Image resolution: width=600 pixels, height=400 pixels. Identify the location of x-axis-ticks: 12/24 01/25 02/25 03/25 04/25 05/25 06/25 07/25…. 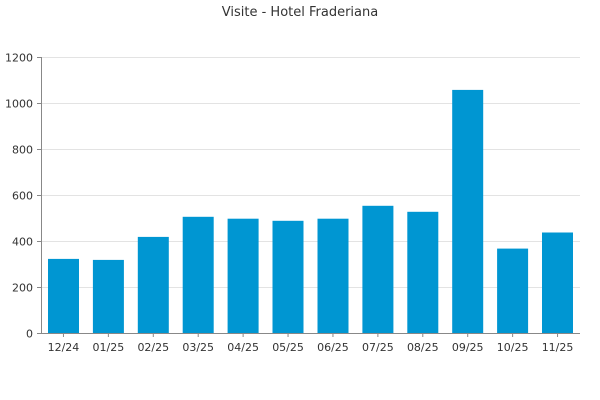
(311, 343).